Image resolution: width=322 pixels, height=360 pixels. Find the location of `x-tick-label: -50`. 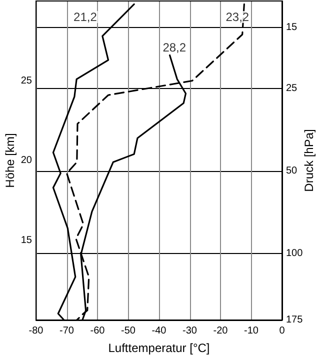

x-tick-label: -50 is located at coordinates (128, 331).